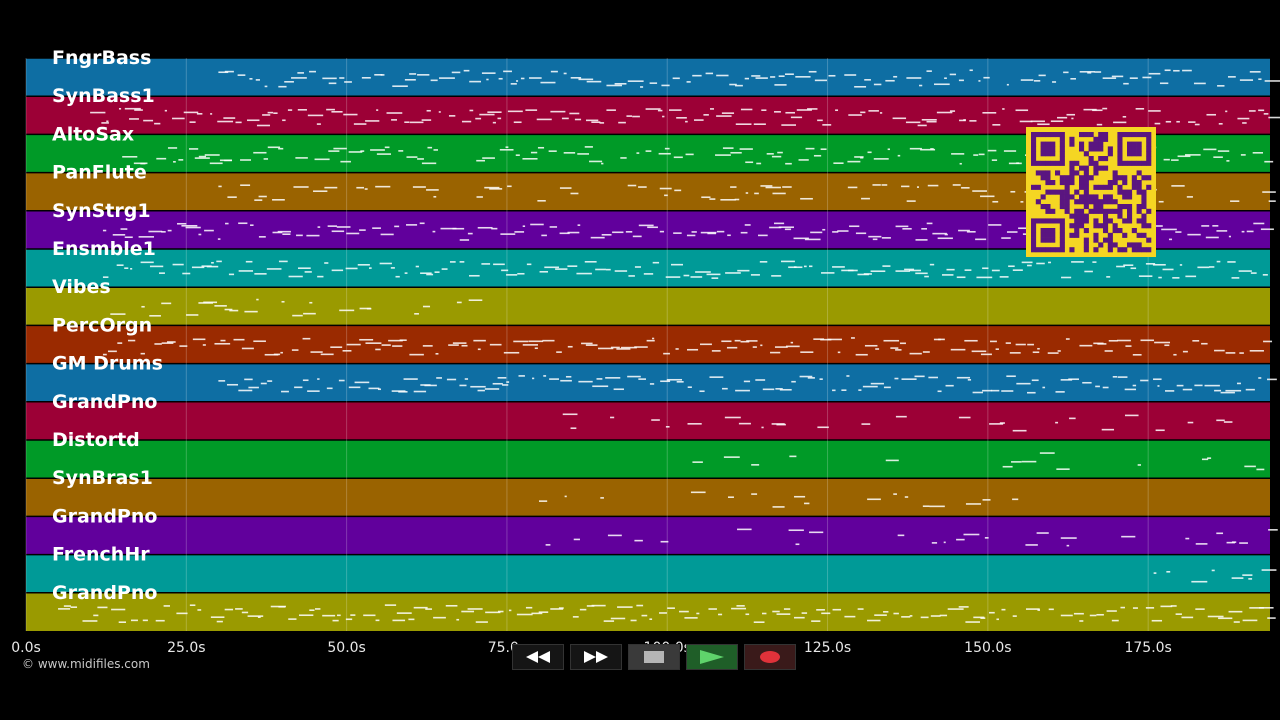 The width and height of the screenshot is (1280, 720). Describe the element at coordinates (93, 134) in the screenshot. I see `track-label: AltoSax` at that location.